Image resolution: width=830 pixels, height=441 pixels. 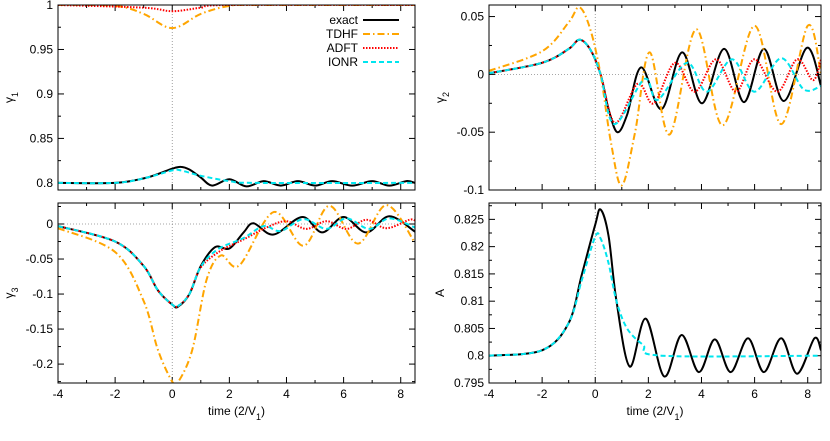 What do you see at coordinates (473, 17) in the screenshot?
I see `y-tick-label: 0.05` at bounding box center [473, 17].